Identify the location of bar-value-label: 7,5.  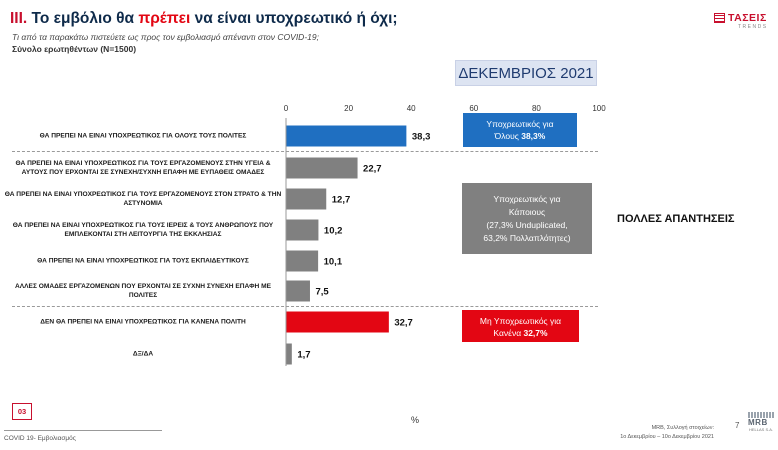
(322, 292).